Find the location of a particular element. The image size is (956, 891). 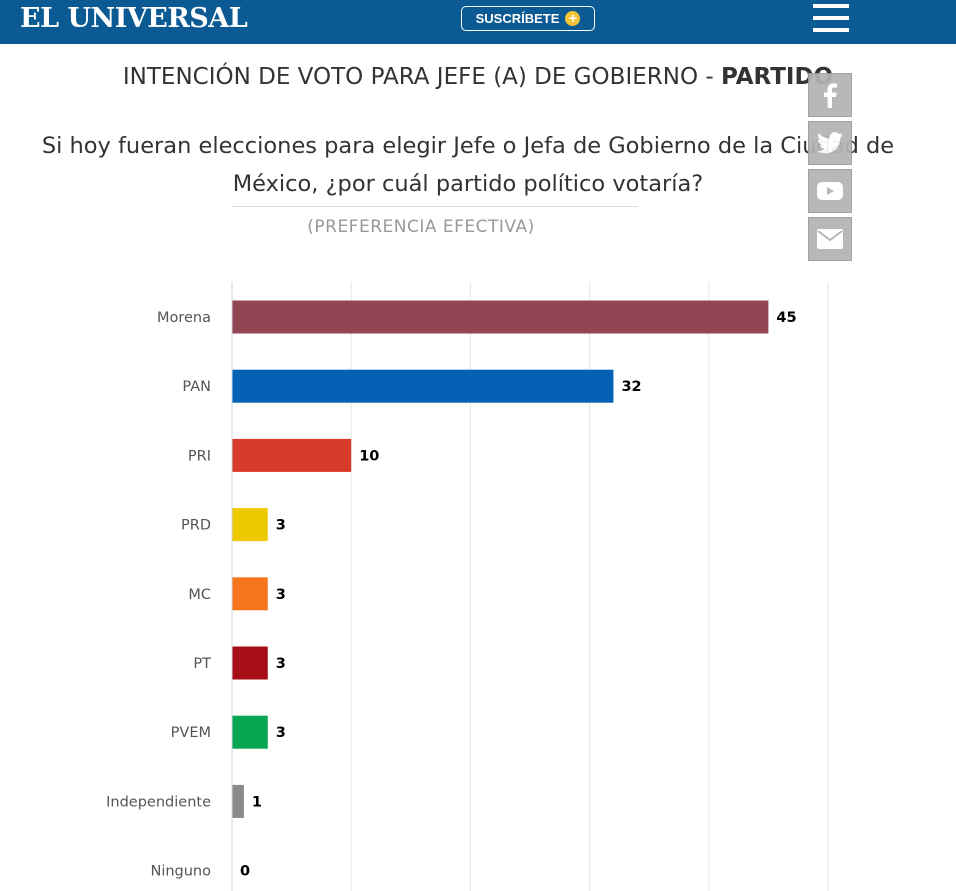

category-label: PRD is located at coordinates (196, 526).